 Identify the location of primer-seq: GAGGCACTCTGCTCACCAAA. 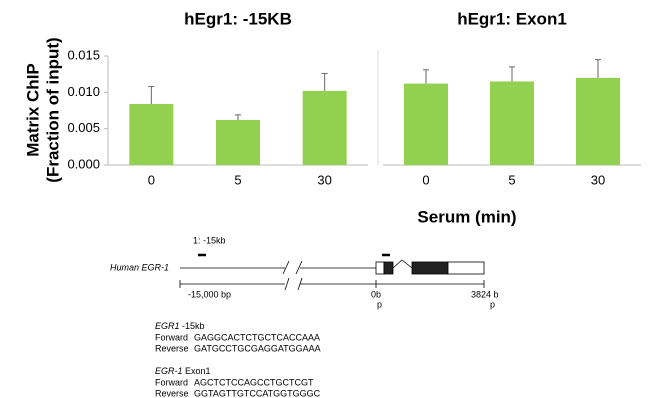
(257, 337).